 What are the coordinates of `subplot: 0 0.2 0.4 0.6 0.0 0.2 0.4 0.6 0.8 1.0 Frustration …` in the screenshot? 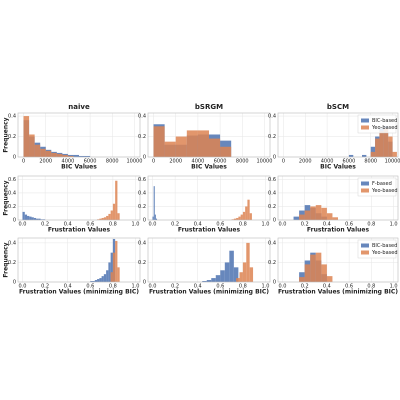 It's located at (204, 204).